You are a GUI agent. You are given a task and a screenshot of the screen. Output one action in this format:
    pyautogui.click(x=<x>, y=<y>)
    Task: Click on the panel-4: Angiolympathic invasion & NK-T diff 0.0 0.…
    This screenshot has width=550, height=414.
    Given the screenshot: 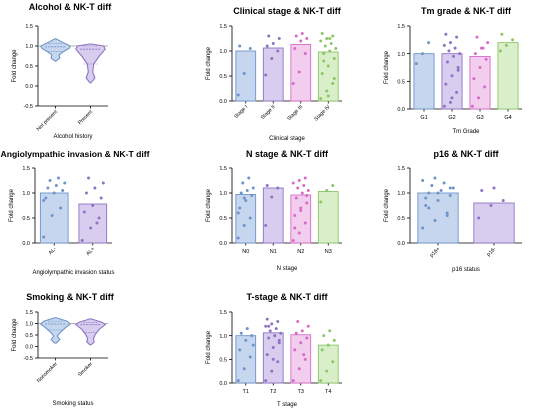 What is the action you would take?
    pyautogui.click(x=75, y=212)
    